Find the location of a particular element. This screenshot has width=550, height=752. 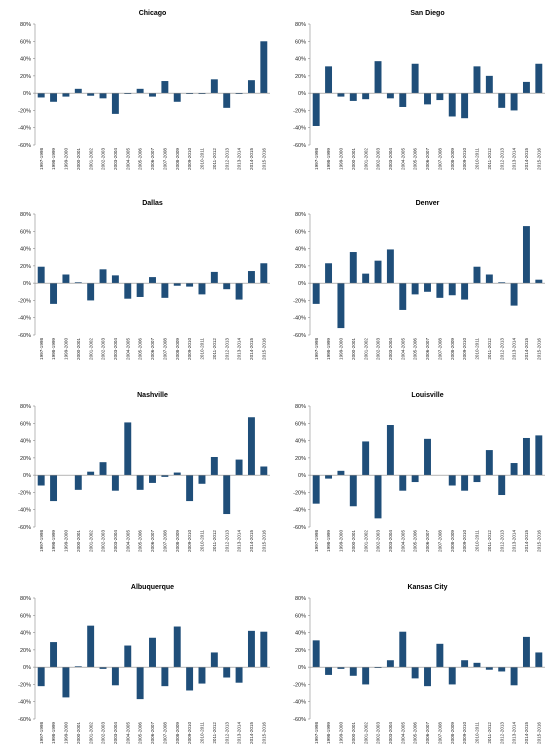

y-tick-label: -20% is located at coordinates (24, 493).